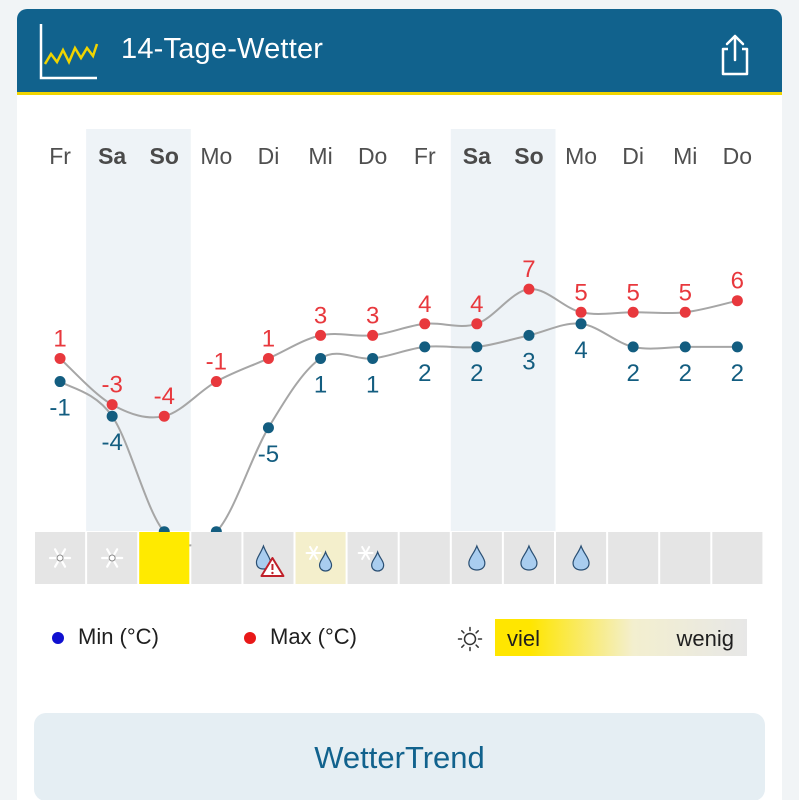 Image resolution: width=799 pixels, height=800 pixels. What do you see at coordinates (216, 362) in the screenshot?
I see `max-value-label: -1` at bounding box center [216, 362].